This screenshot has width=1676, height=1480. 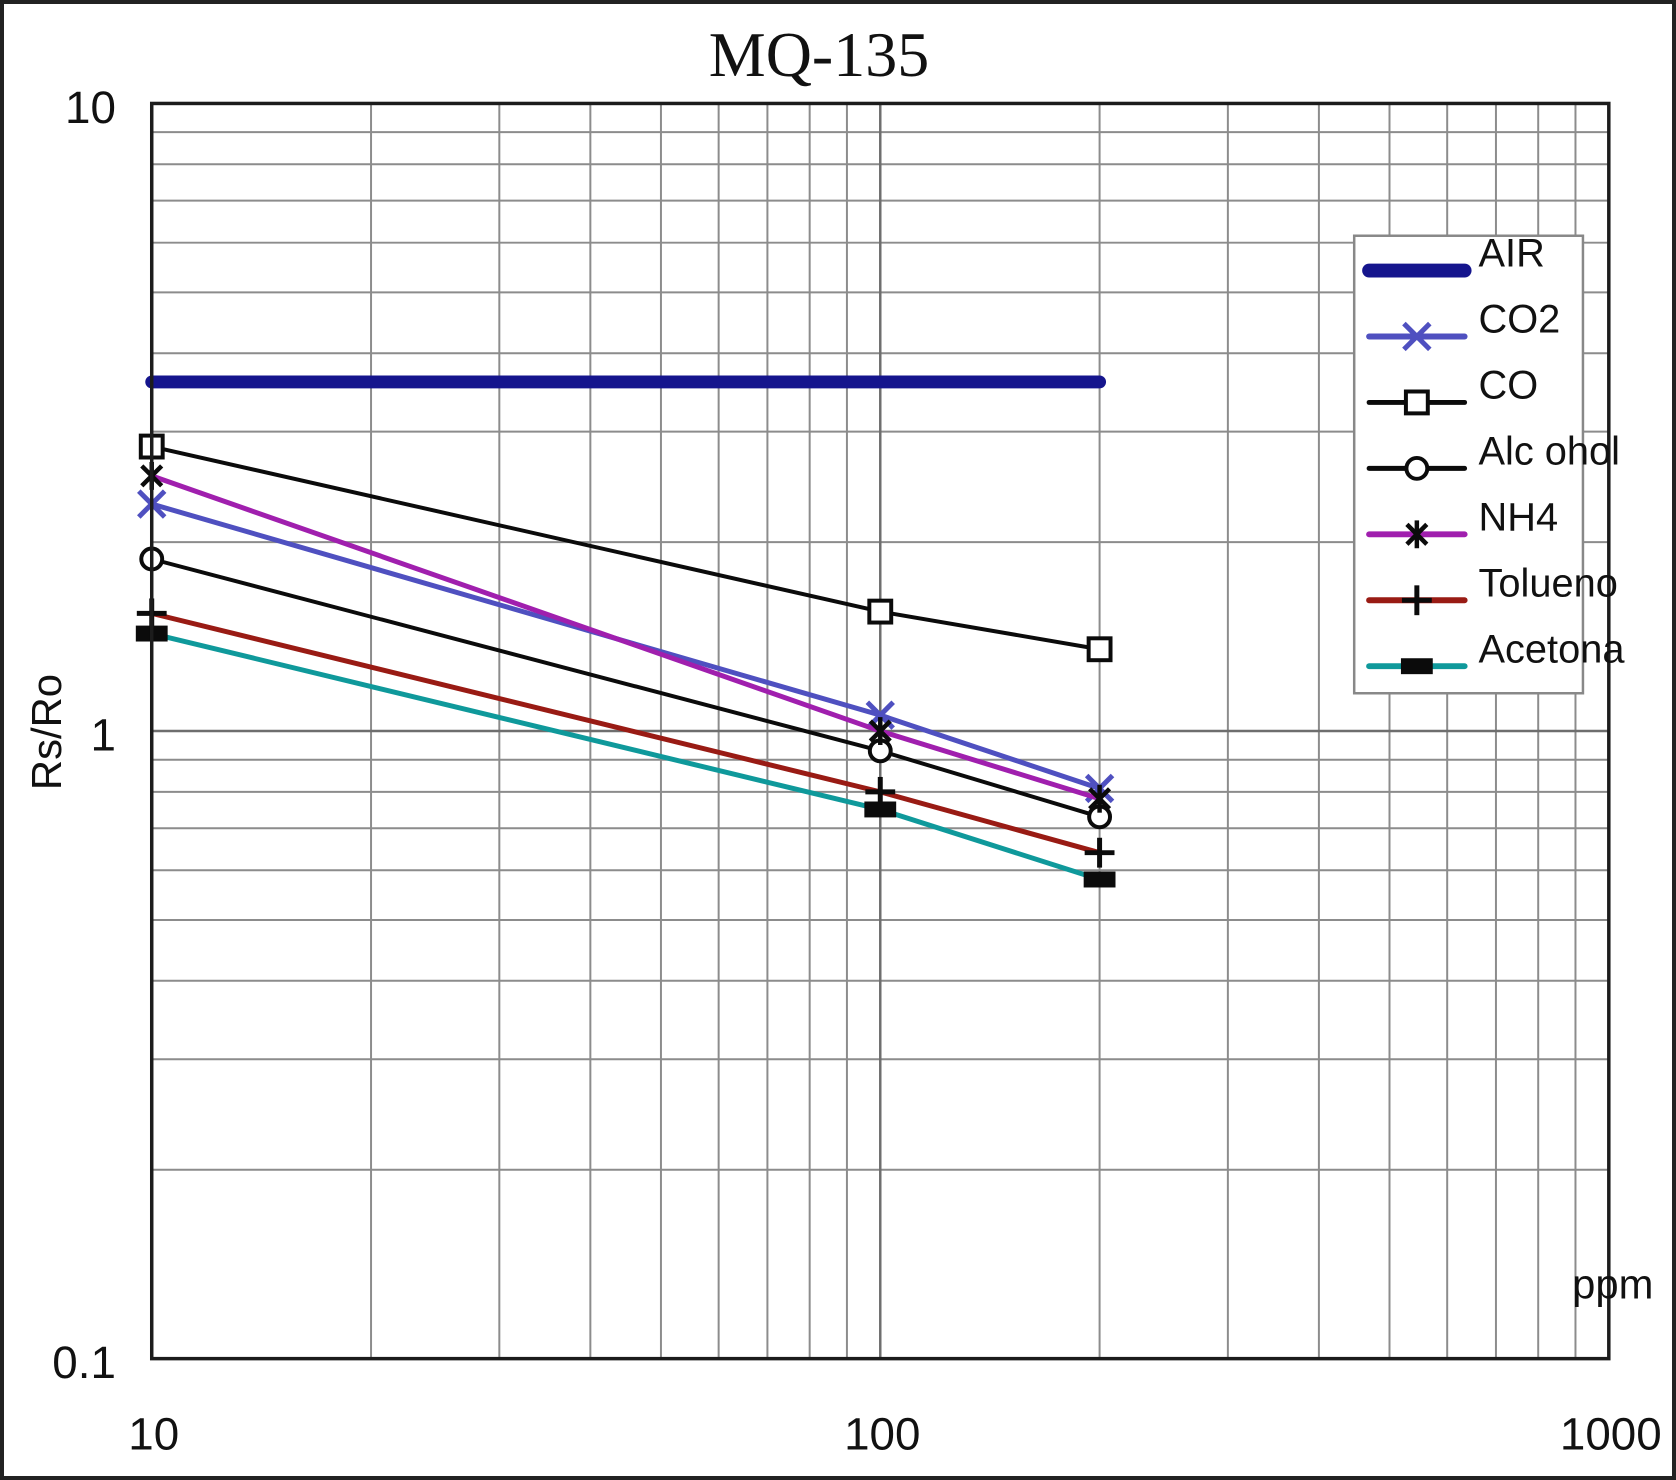 I want to click on x-axis-unit-label: ppm, so click(x=1612, y=1284).